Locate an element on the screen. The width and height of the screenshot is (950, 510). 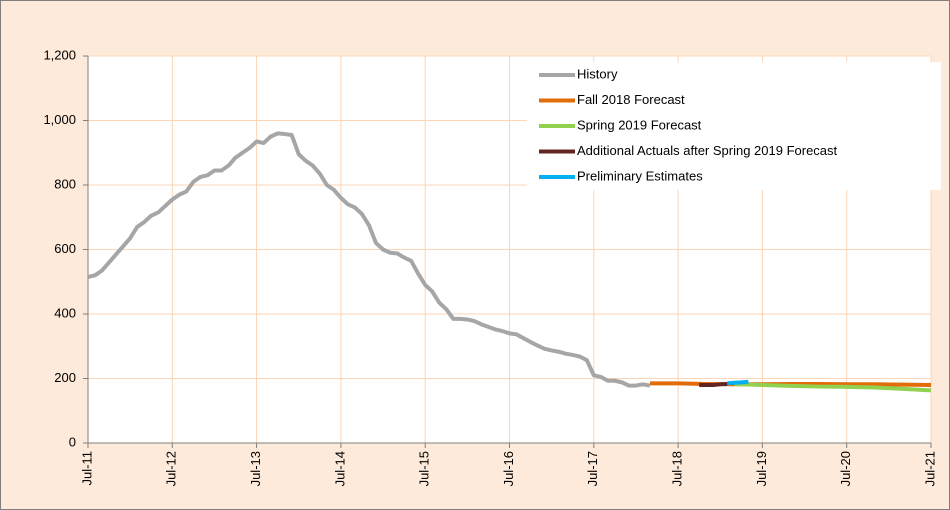
x-tick-label: Jul-20 is located at coordinates (845, 468).